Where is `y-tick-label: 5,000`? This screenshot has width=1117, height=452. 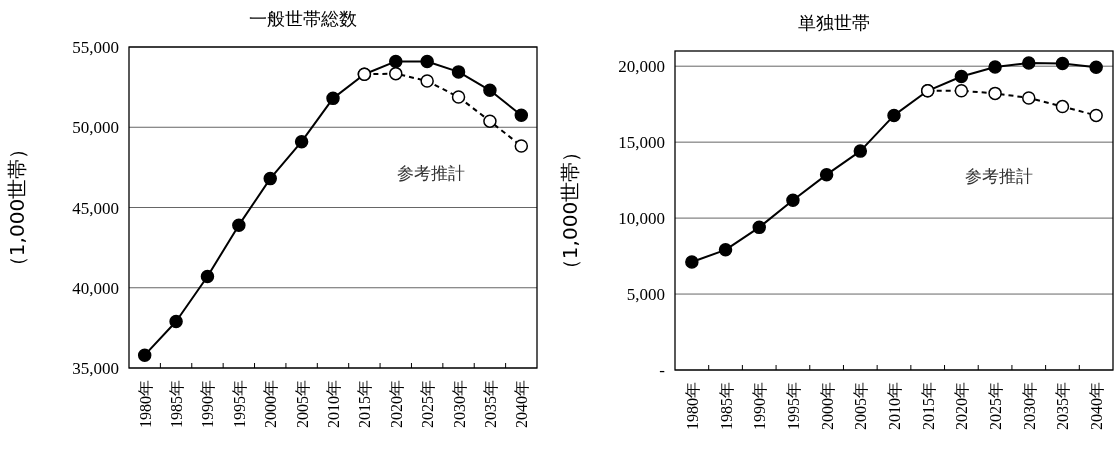 y-tick-label: 5,000 is located at coordinates (645, 295).